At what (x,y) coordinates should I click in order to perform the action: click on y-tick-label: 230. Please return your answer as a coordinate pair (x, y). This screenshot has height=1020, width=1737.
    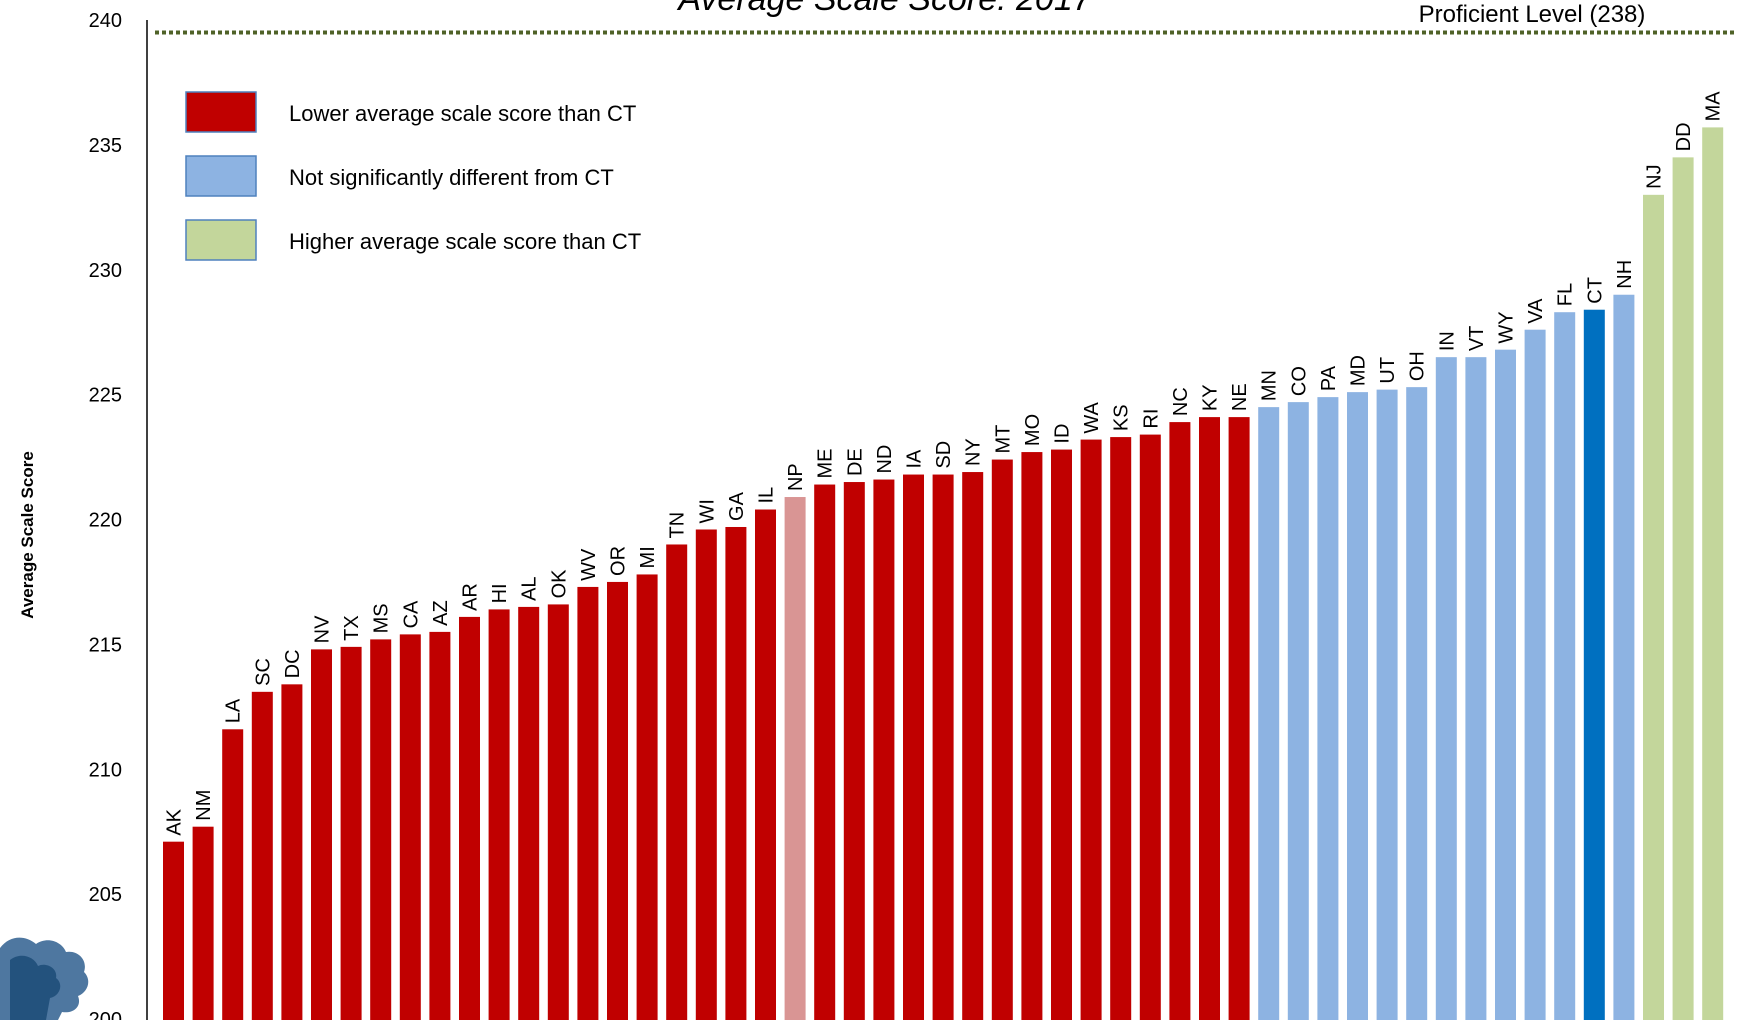
    Looking at the image, I should click on (105, 271).